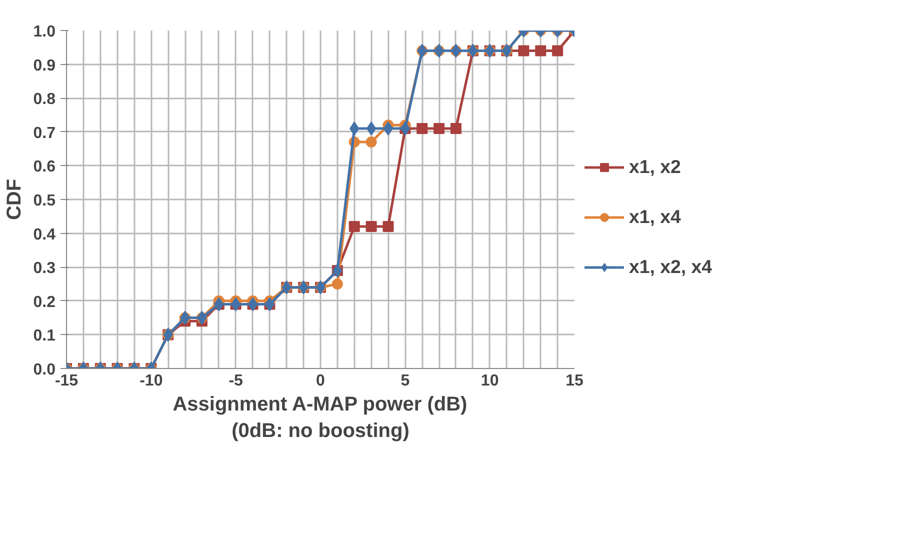  I want to click on y-tick-label: 0.8, so click(44, 99).